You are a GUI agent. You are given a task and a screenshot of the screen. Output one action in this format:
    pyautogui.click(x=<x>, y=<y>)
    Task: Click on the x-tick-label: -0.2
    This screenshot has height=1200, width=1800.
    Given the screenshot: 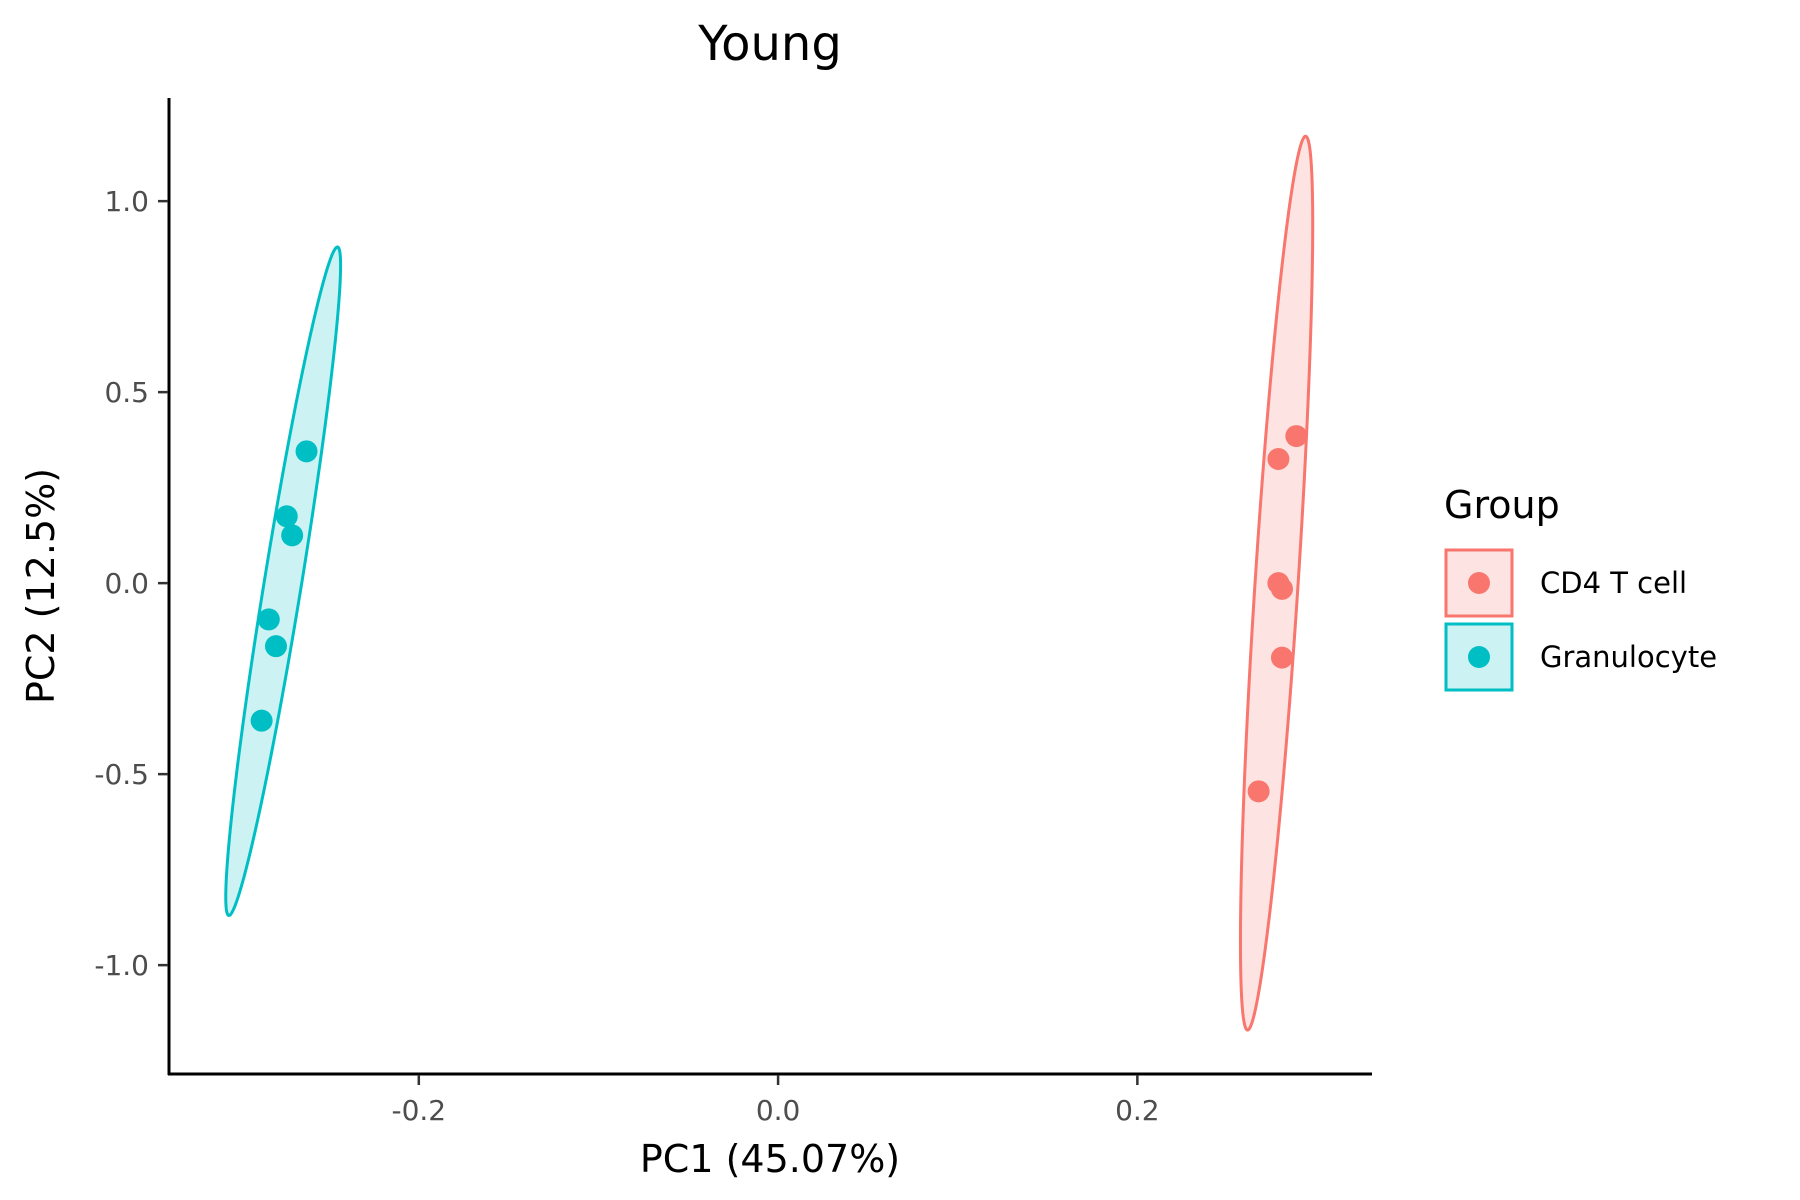 What is the action you would take?
    pyautogui.click(x=418, y=1110)
    